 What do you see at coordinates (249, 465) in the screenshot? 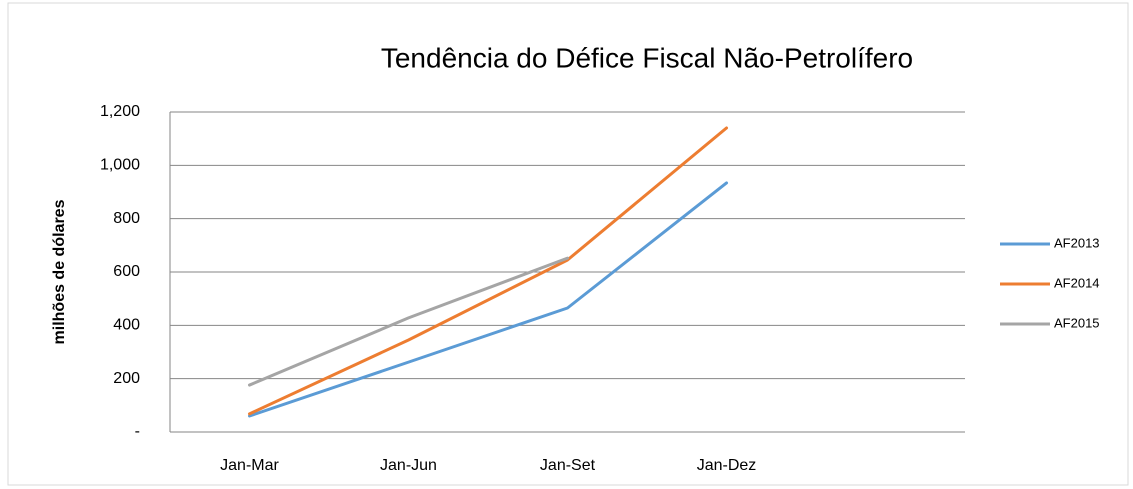
I see `x-tick-label: Jan-Mar` at bounding box center [249, 465].